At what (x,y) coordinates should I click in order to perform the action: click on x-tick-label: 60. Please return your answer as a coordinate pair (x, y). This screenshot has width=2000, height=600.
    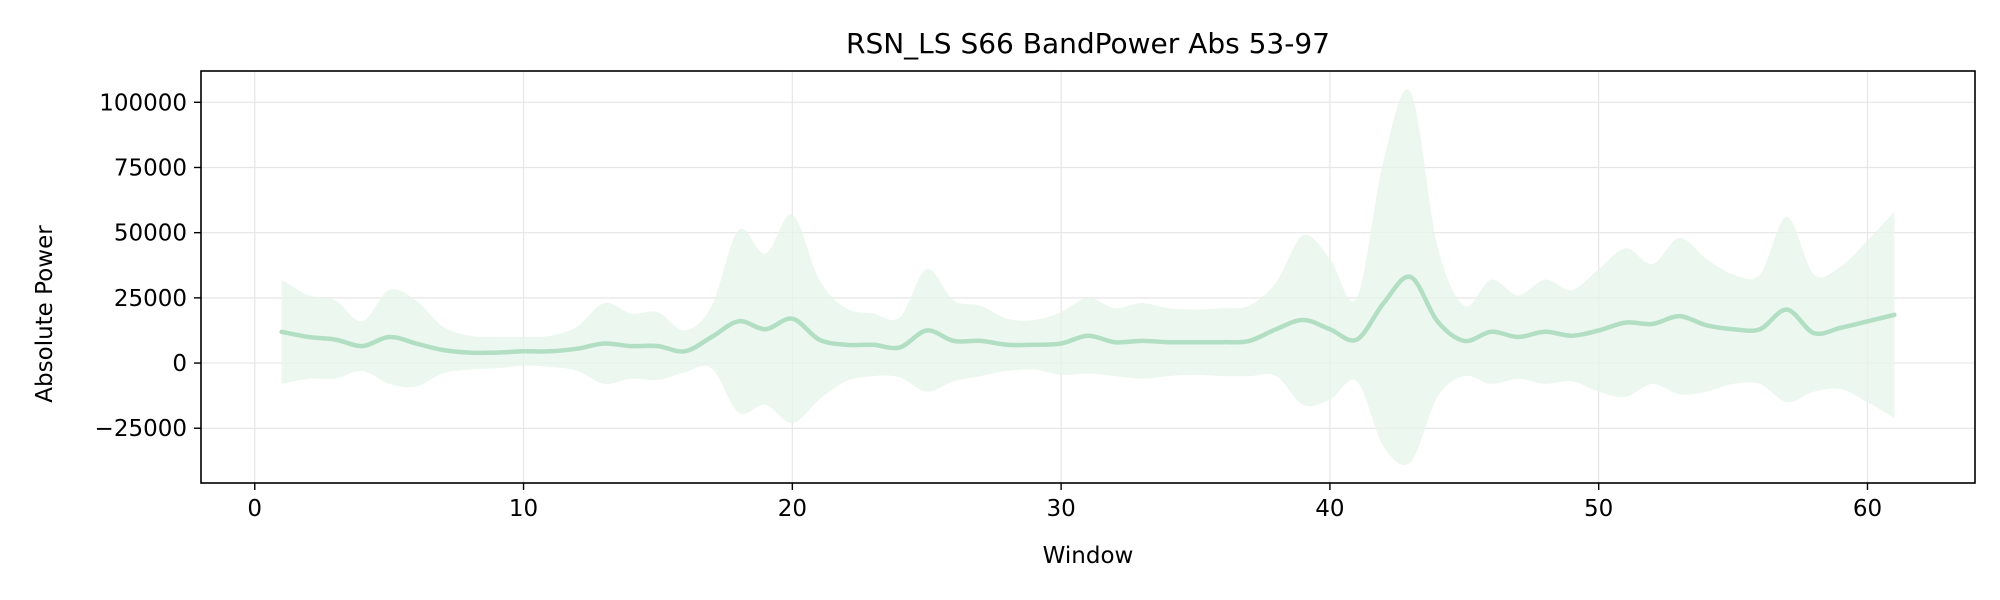
    Looking at the image, I should click on (1867, 509).